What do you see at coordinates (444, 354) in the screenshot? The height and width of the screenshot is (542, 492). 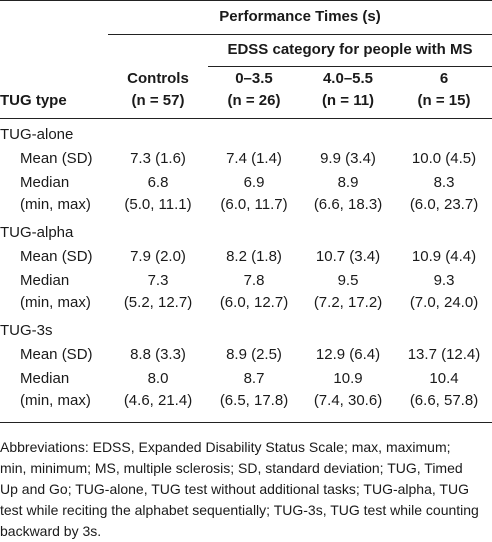 I see `mean-value: 13.7 (12.4)` at bounding box center [444, 354].